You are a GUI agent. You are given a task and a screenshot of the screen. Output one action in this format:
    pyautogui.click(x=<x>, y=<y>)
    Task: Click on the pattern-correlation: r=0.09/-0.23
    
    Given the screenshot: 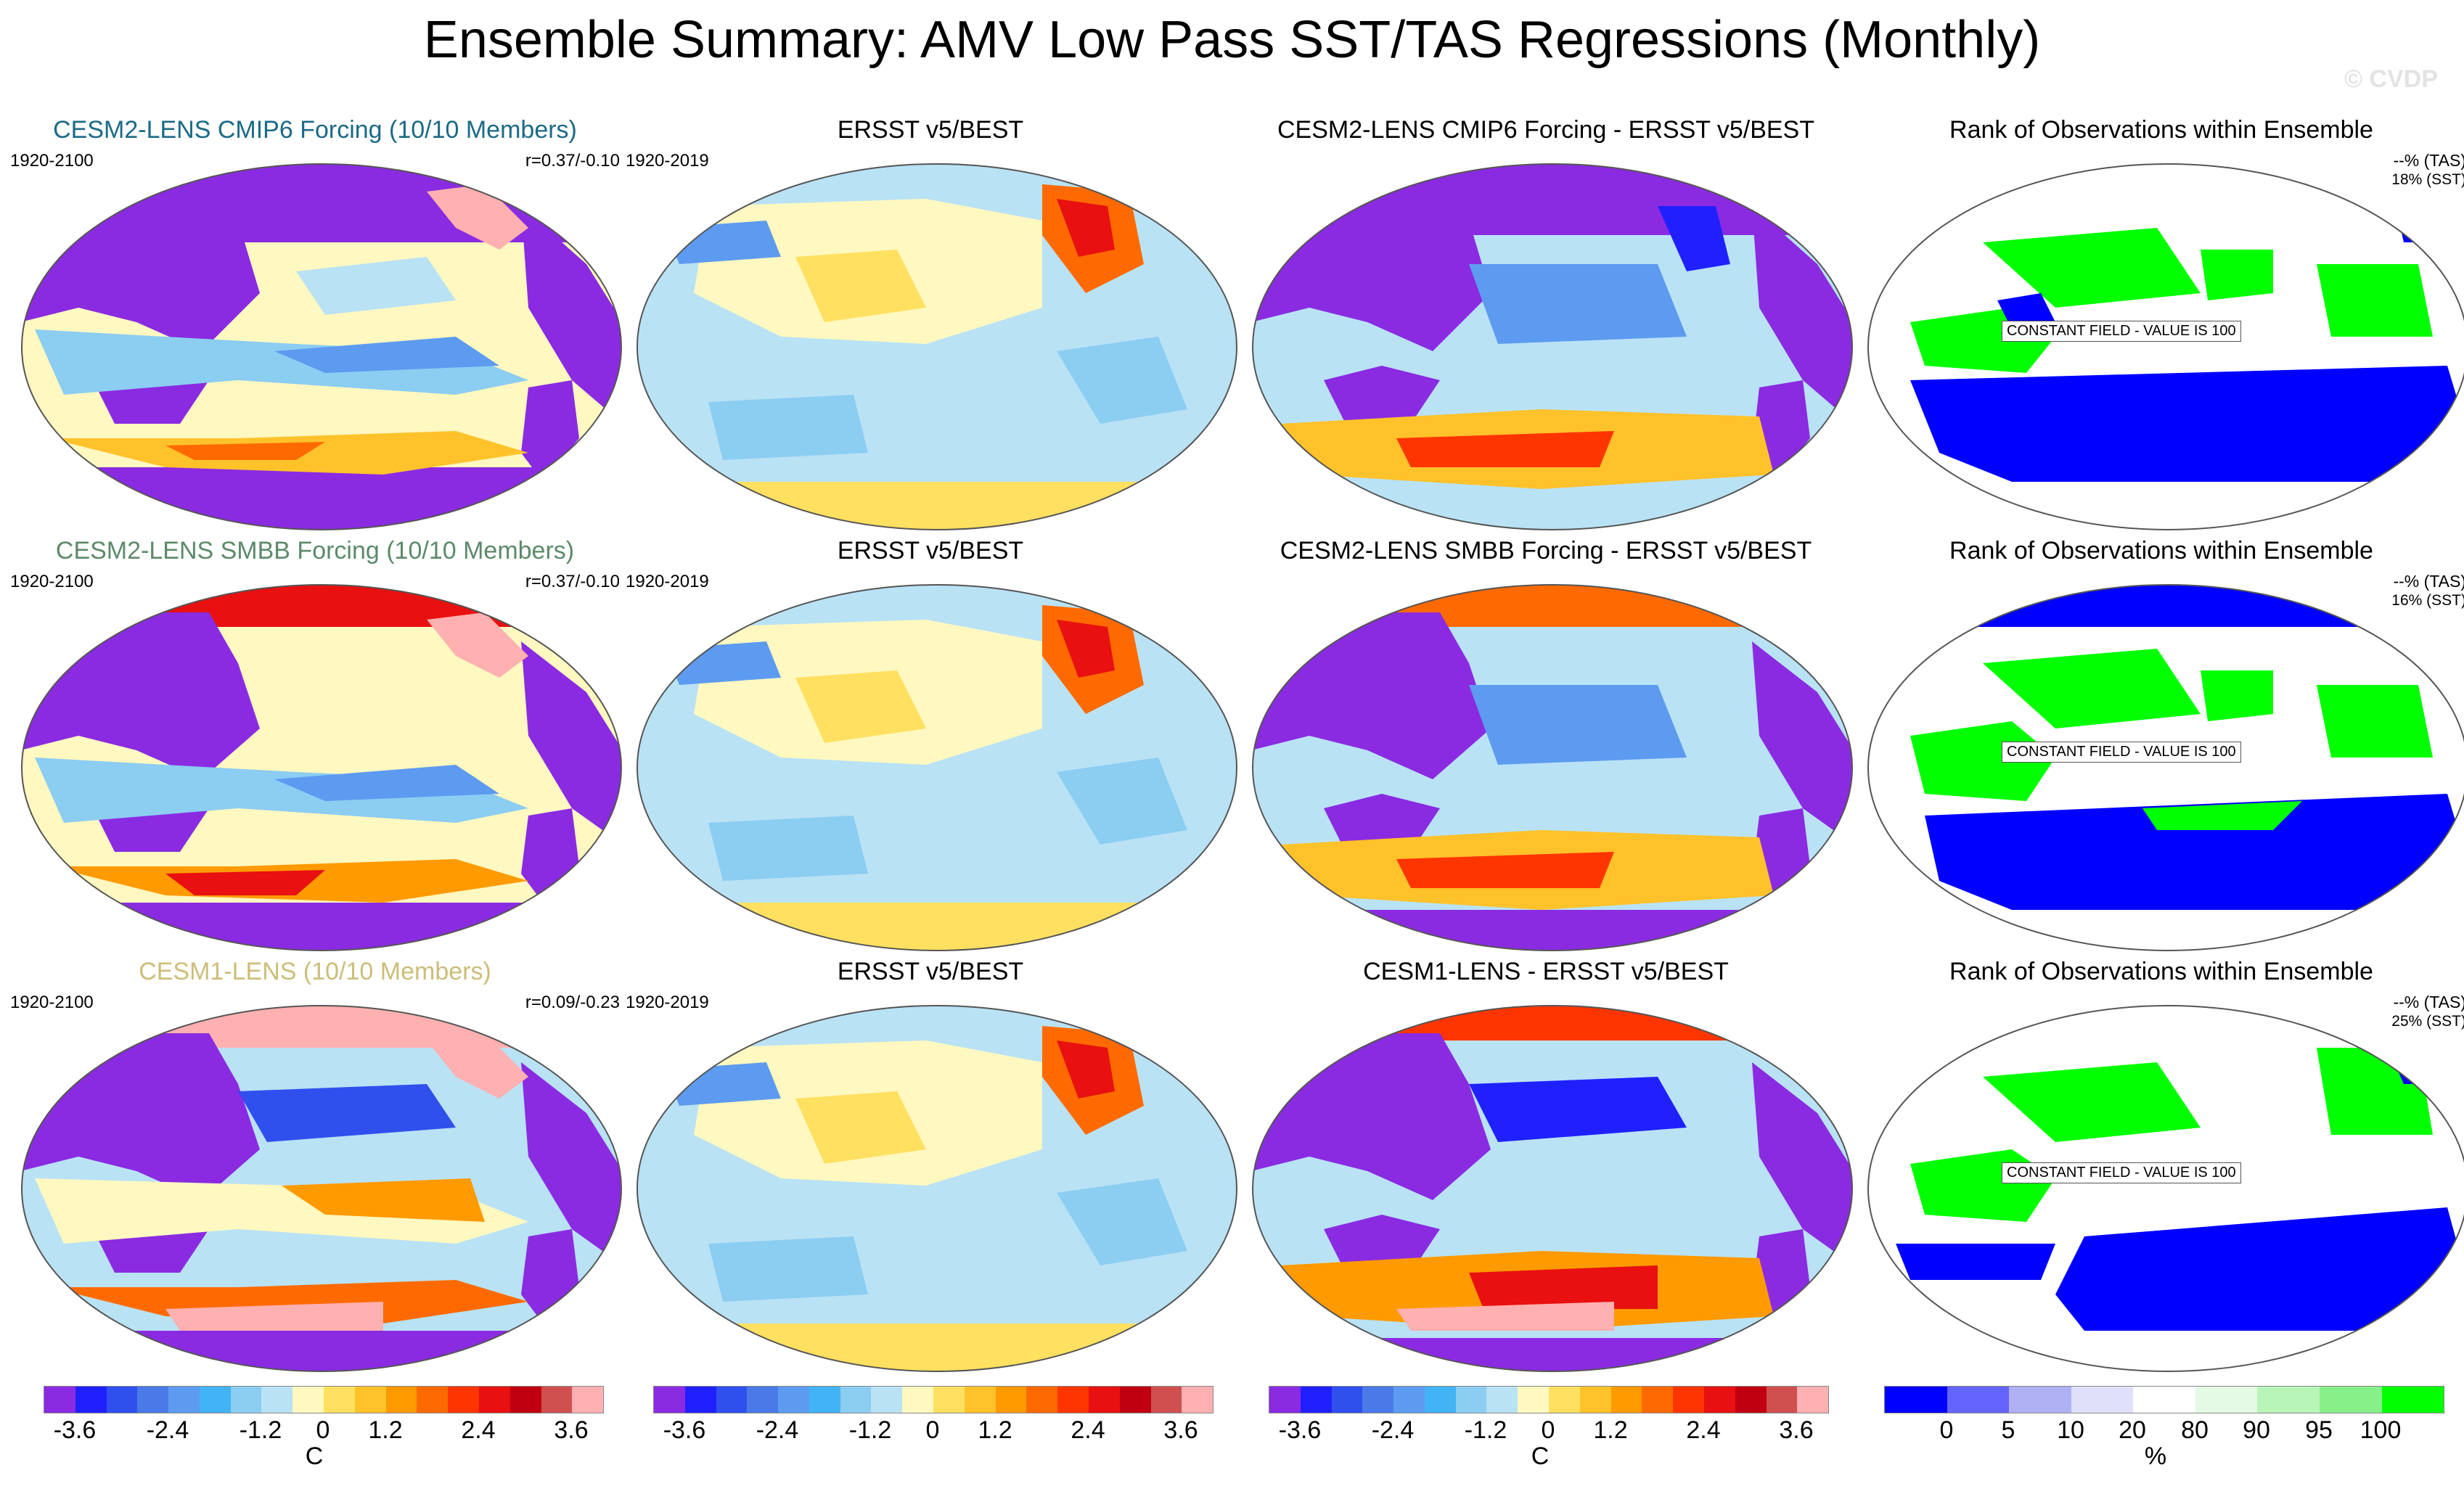 What is the action you would take?
    pyautogui.click(x=572, y=1002)
    